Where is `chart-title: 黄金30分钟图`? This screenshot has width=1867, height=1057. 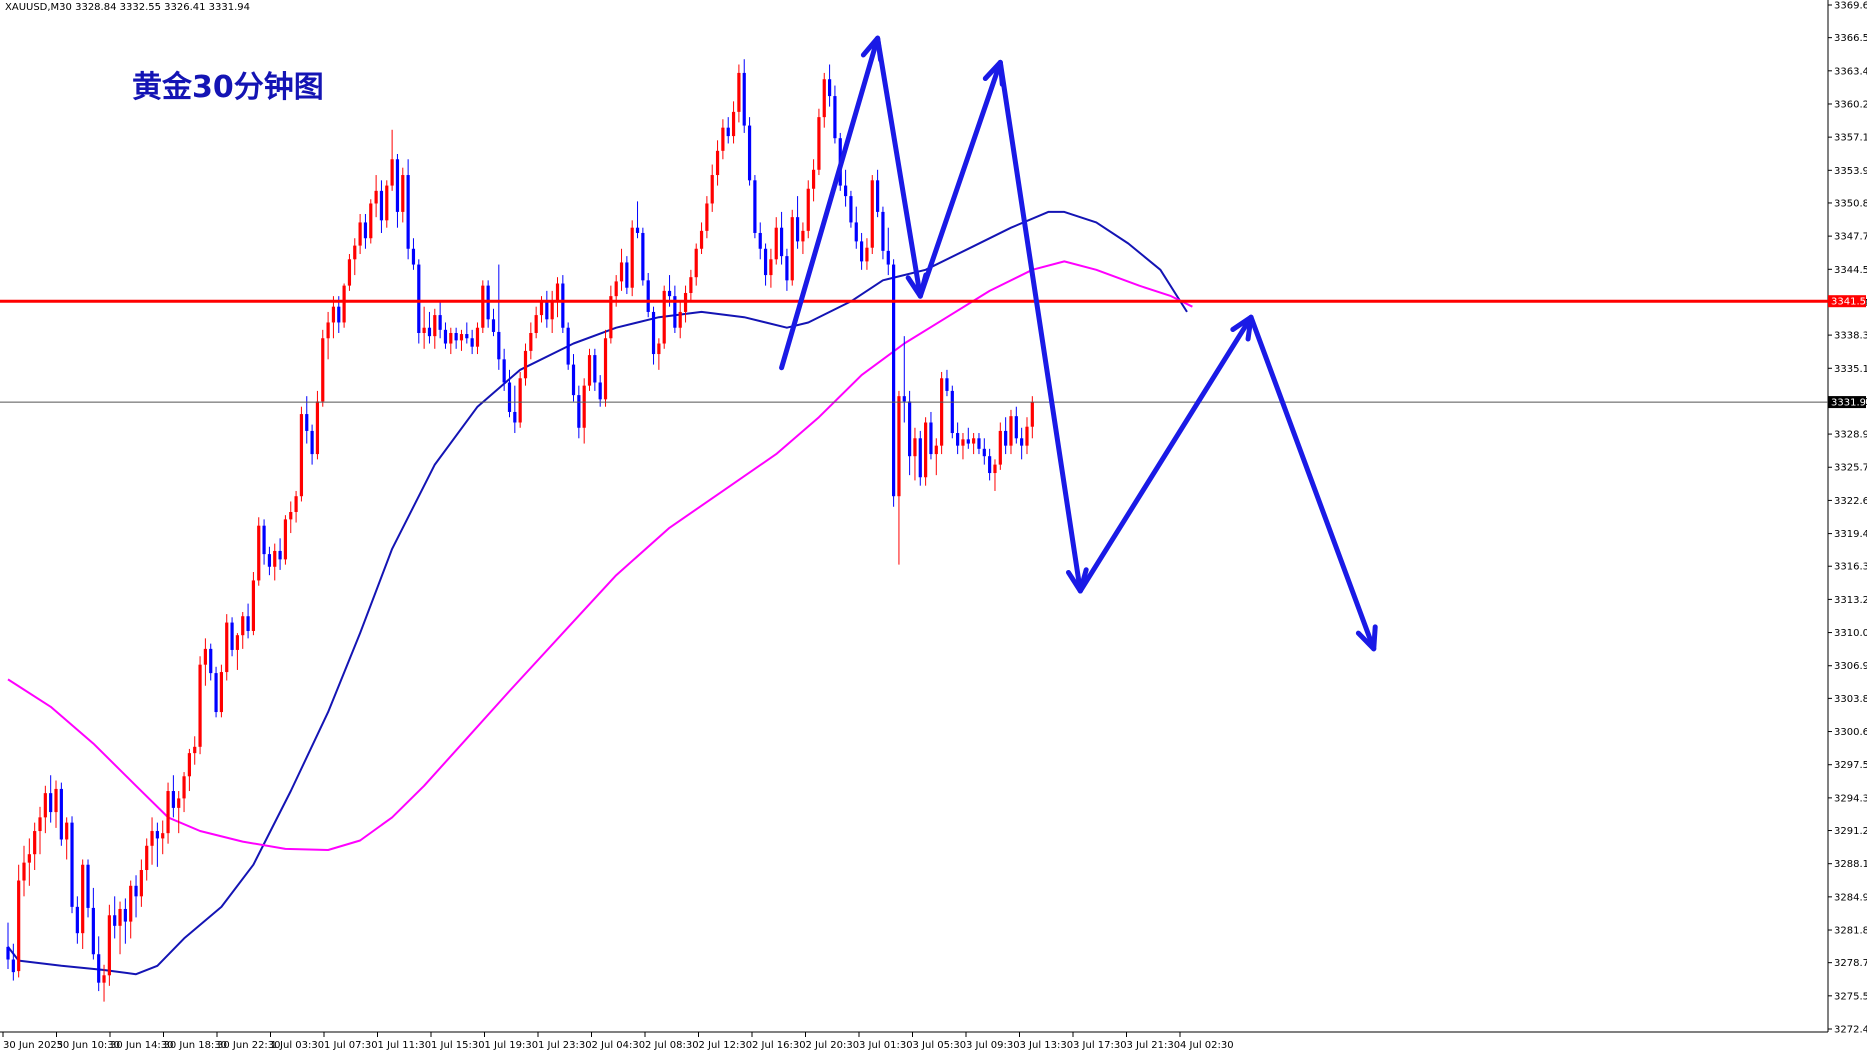 chart-title: 黄金30分钟图 is located at coordinates (228, 87).